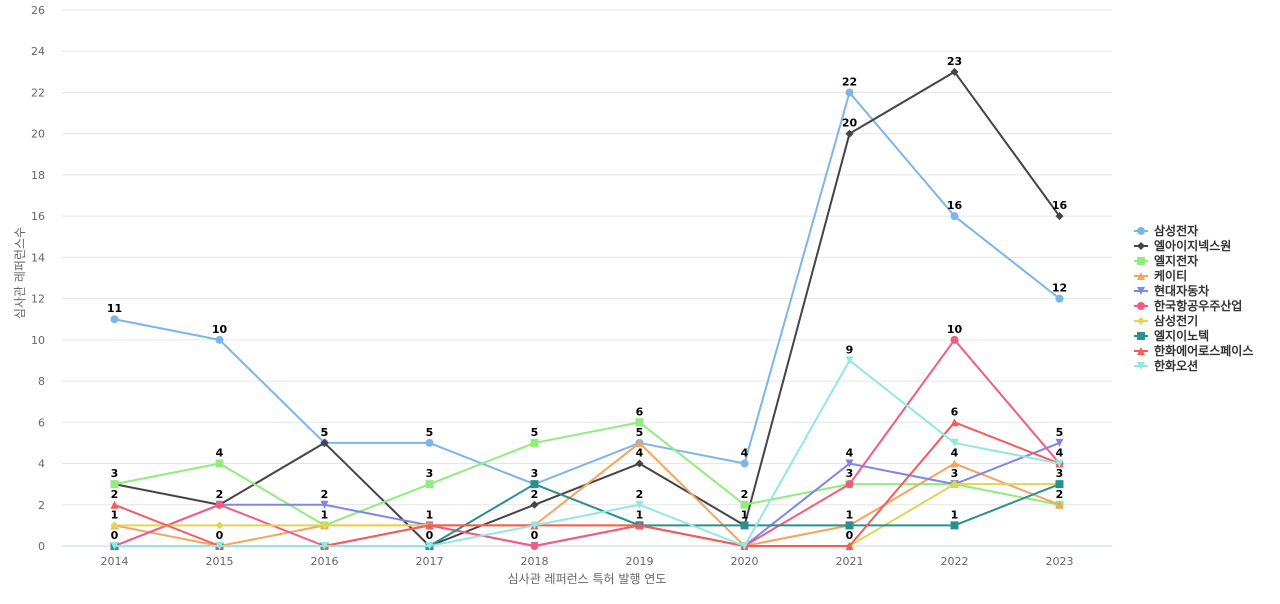 The width and height of the screenshot is (1280, 604). Describe the element at coordinates (38, 175) in the screenshot. I see `y-tick-label: 18` at that location.